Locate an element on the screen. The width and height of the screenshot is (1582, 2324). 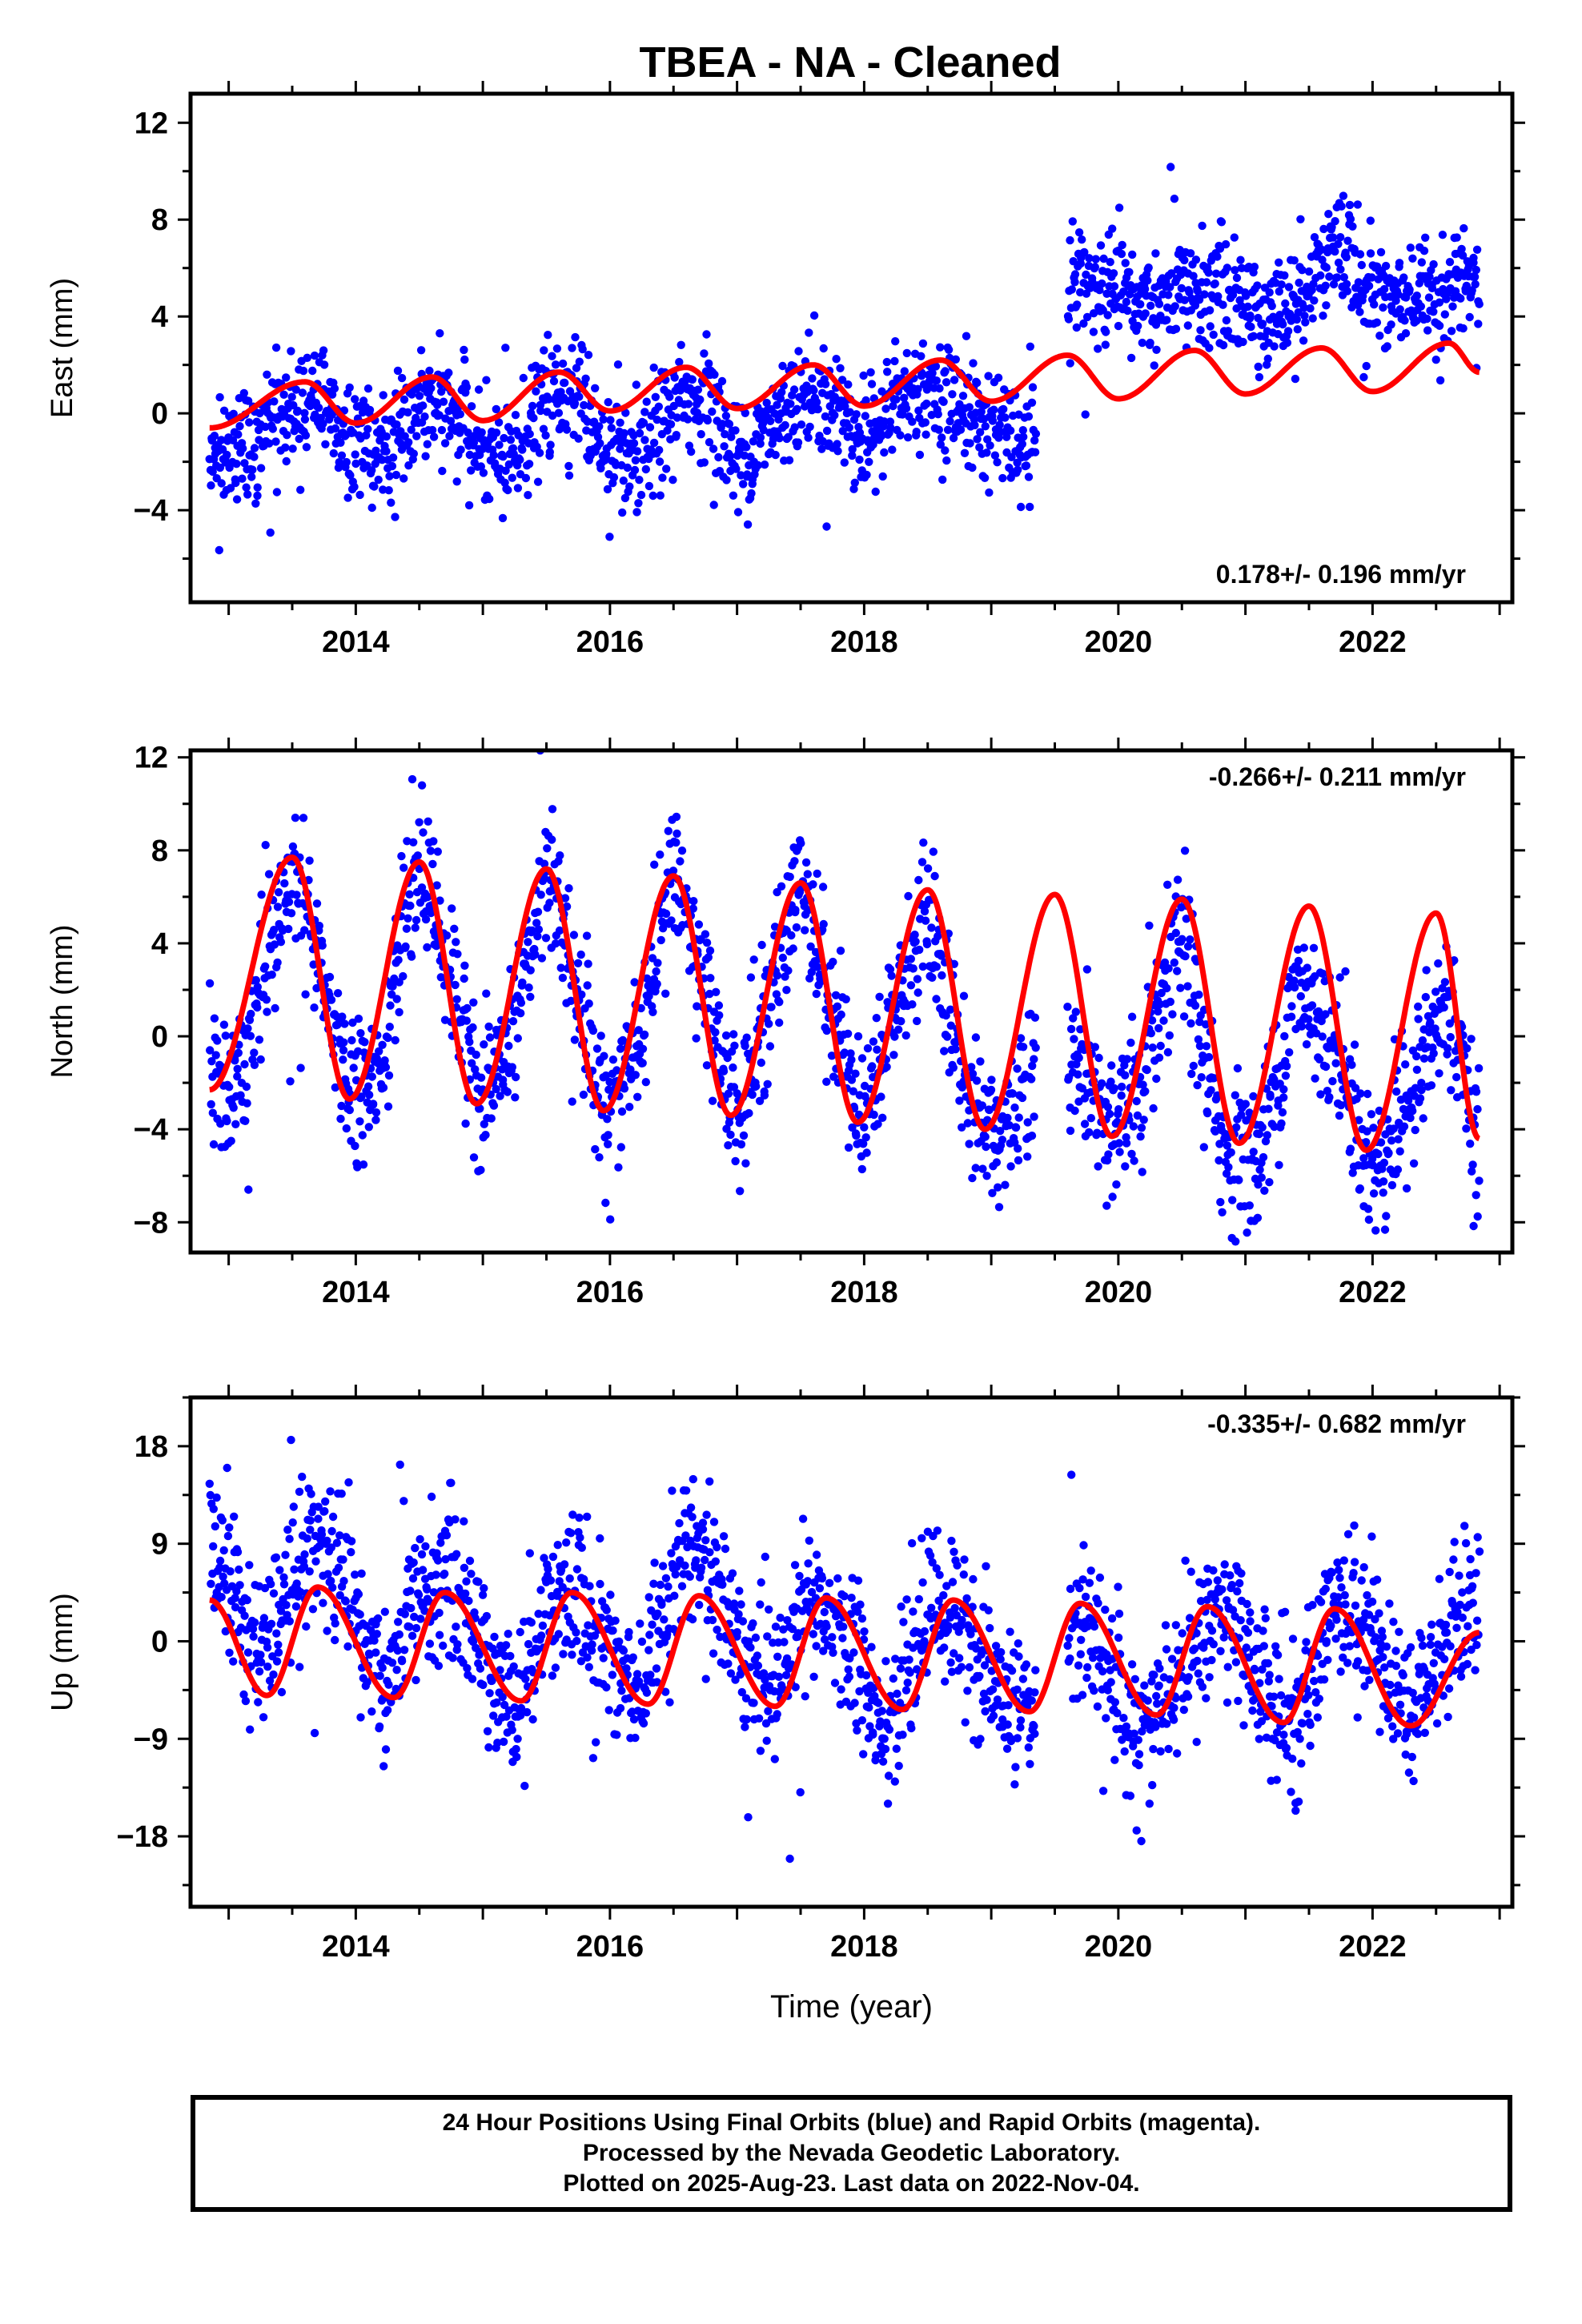
rate-label: -0.266+/- 0.211 mm/yr is located at coordinates (1337, 776).